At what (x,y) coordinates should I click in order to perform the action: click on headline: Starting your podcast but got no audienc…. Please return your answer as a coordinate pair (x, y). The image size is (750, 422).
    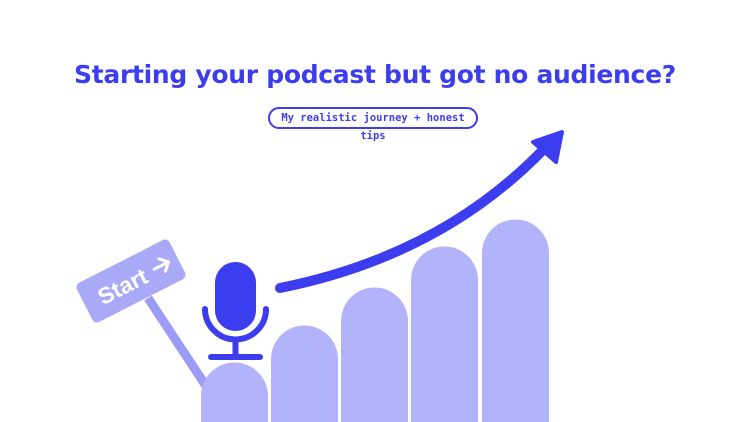
    Looking at the image, I should click on (375, 74).